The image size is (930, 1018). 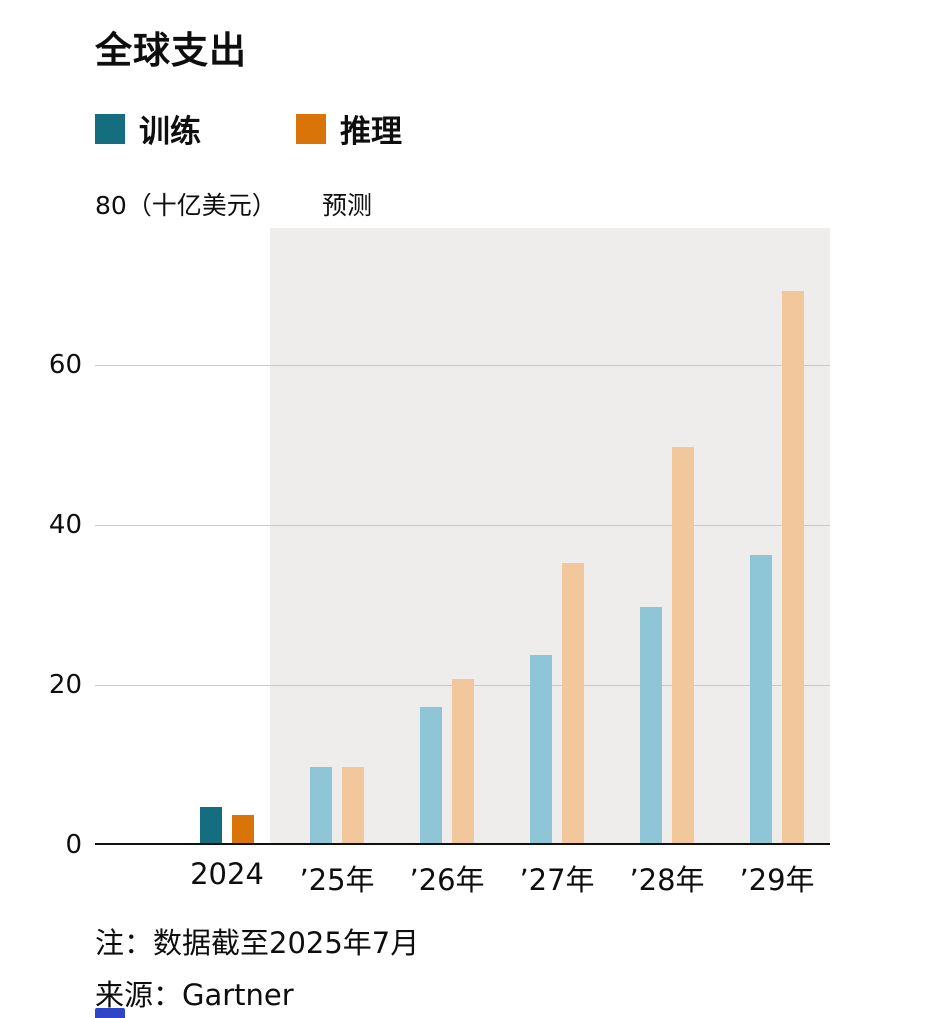 What do you see at coordinates (557, 880) in the screenshot?
I see `x-tick-label-’27年: ’27年` at bounding box center [557, 880].